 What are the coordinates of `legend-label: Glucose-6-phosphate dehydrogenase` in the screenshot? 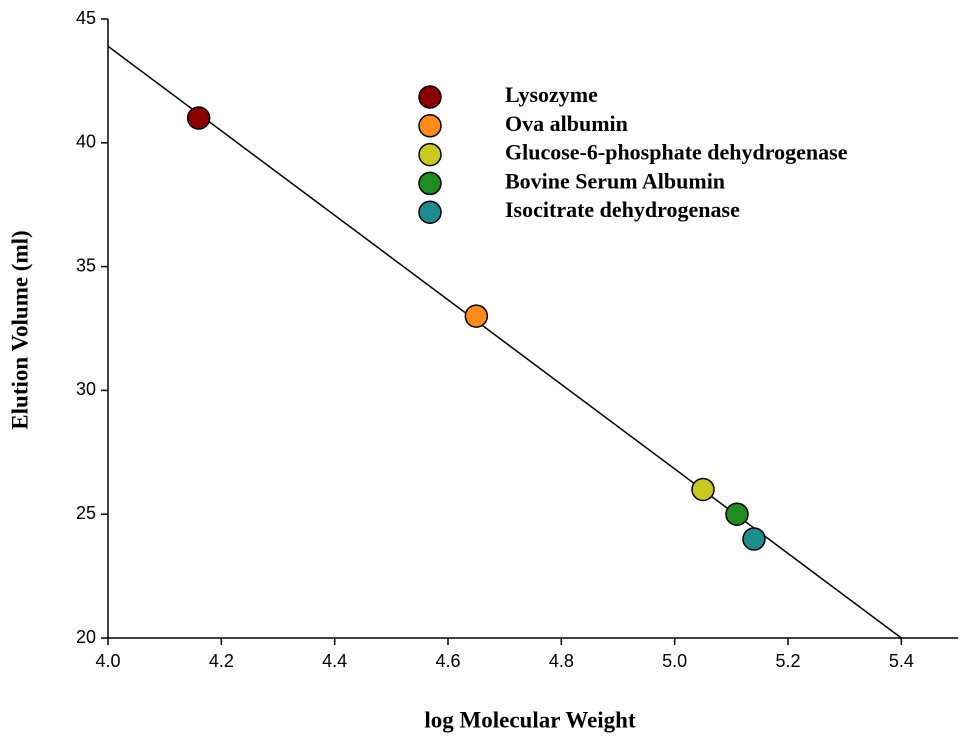 It's located at (676, 152).